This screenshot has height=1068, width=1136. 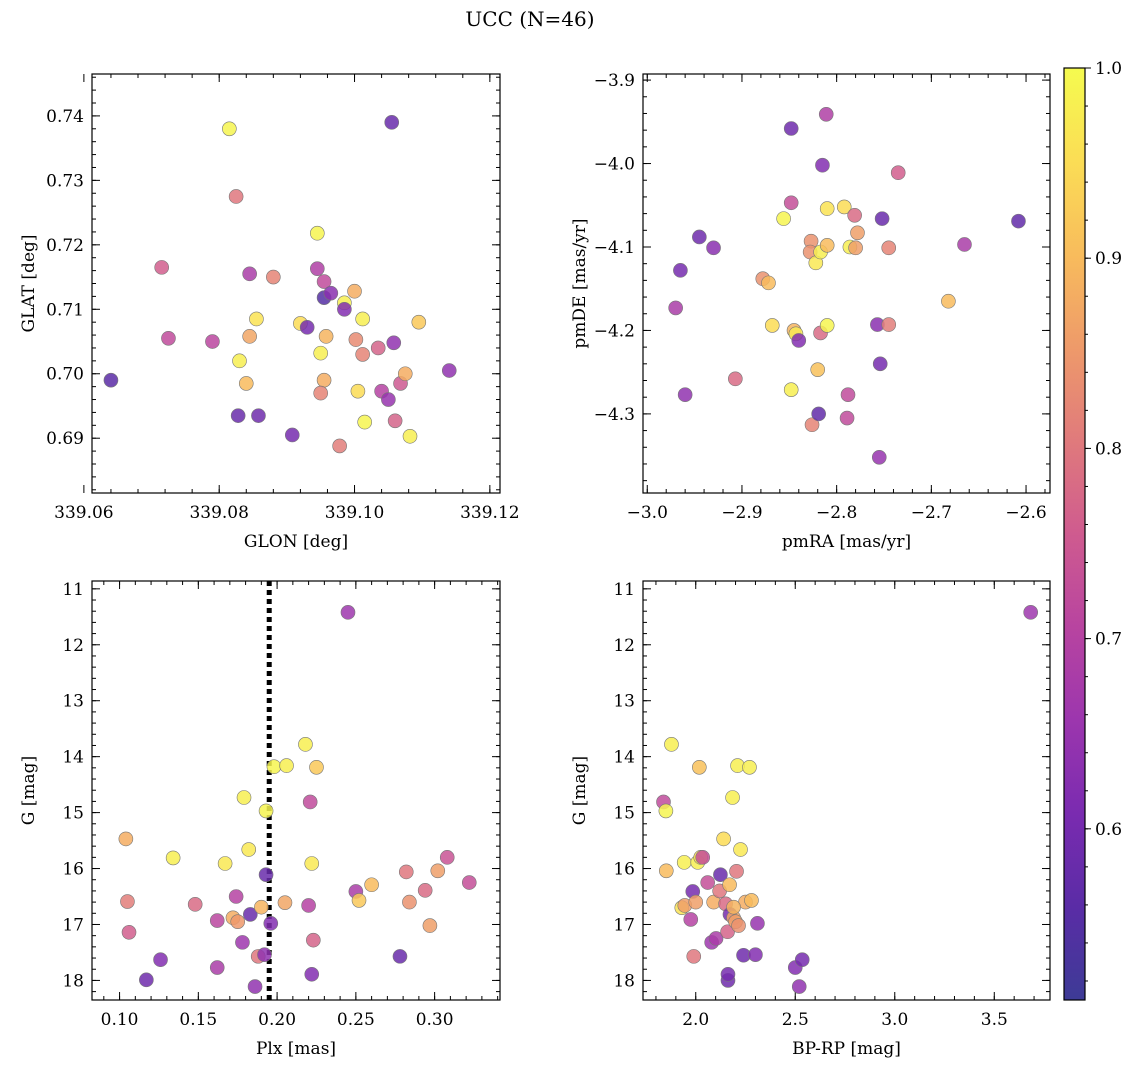 I want to click on y-tick-label: 18, so click(x=73, y=981).